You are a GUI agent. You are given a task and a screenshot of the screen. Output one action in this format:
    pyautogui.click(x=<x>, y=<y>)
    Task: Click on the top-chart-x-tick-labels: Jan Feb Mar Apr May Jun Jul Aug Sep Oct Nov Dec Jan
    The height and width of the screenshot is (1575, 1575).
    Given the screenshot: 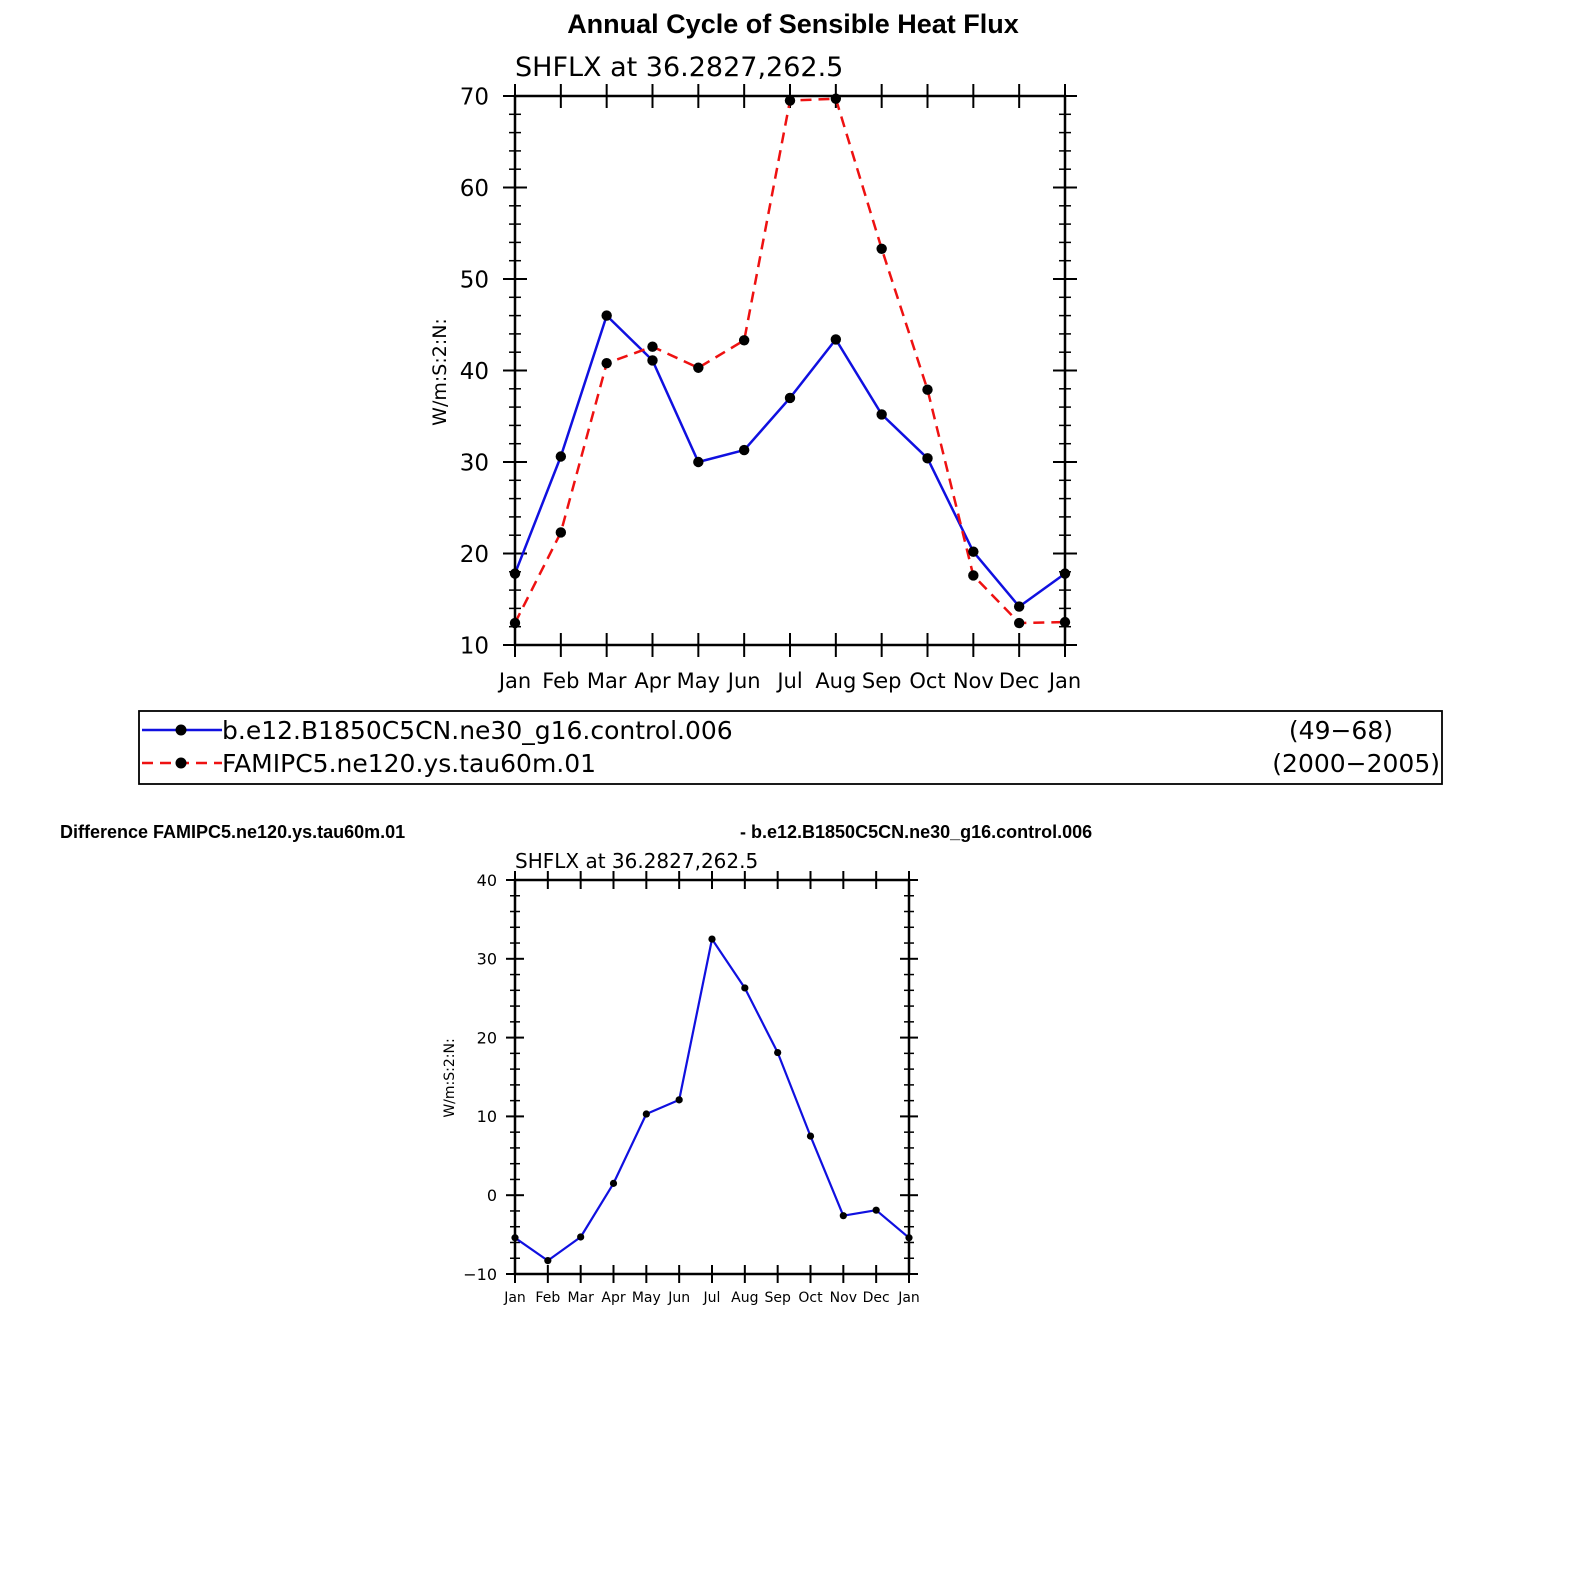 What is the action you would take?
    pyautogui.click(x=789, y=681)
    